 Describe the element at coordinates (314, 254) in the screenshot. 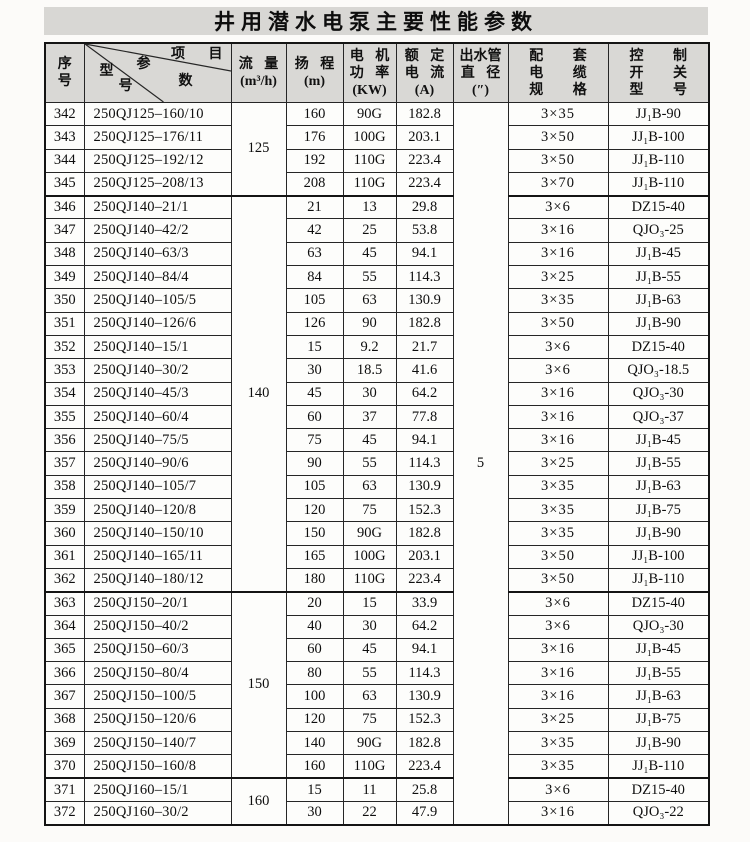

I see `head-cell: 63` at that location.